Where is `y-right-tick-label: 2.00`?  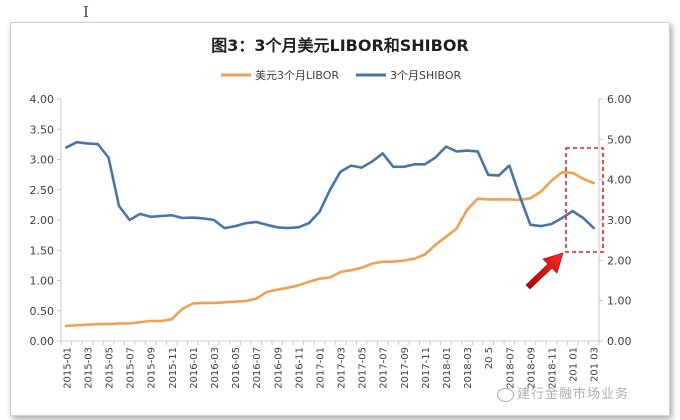 y-right-tick-label: 2.00 is located at coordinates (619, 260).